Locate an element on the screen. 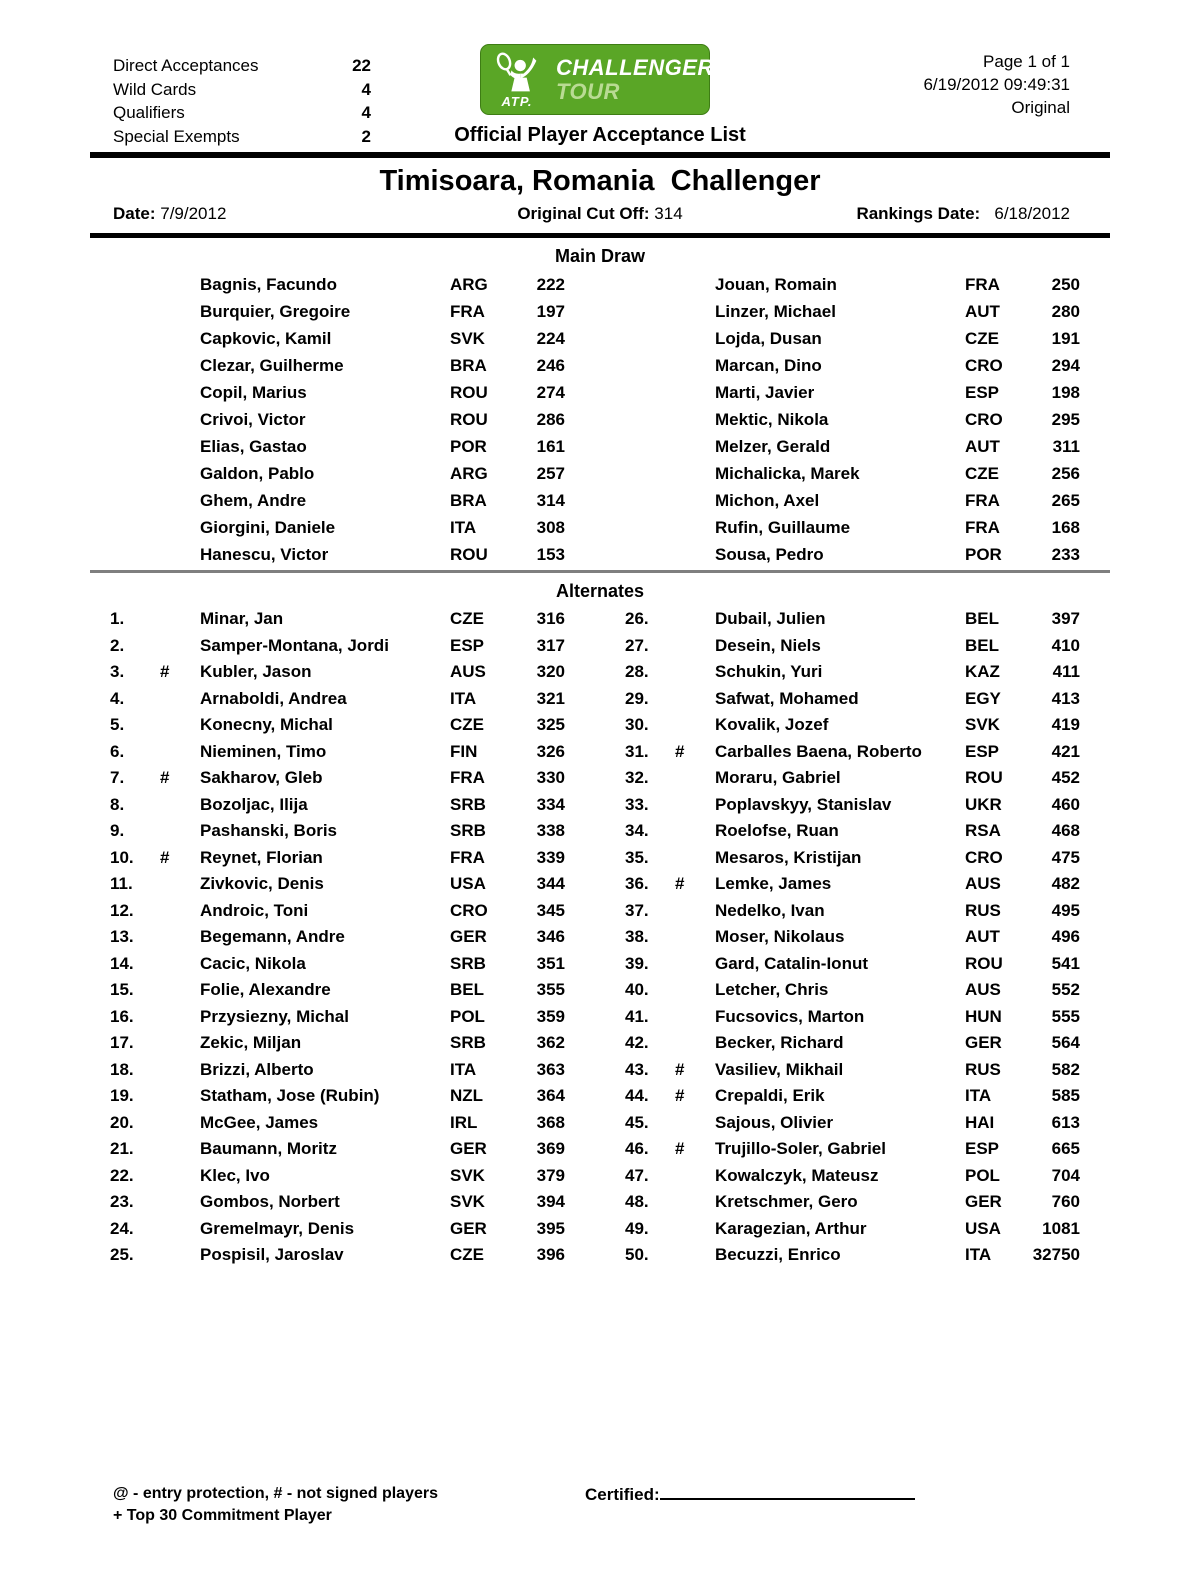 The image size is (1200, 1575). player-rank: 317 is located at coordinates (550, 645).